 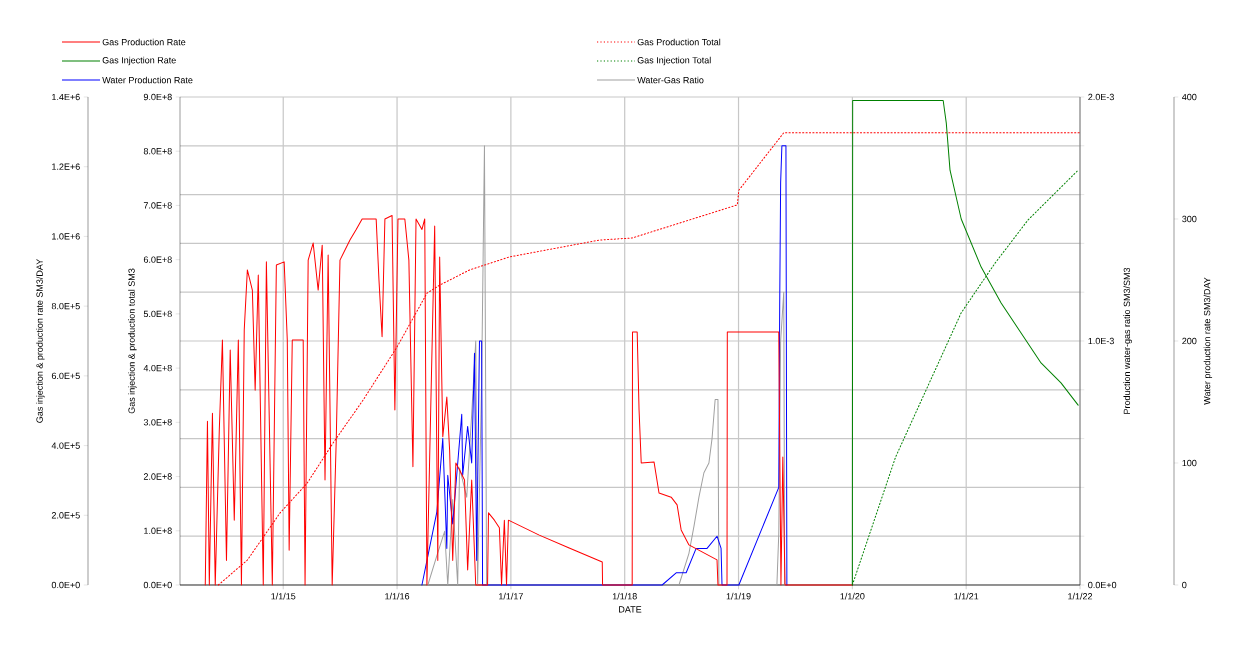 What do you see at coordinates (1189, 341) in the screenshot?
I see `y2-tick-label: 200` at bounding box center [1189, 341].